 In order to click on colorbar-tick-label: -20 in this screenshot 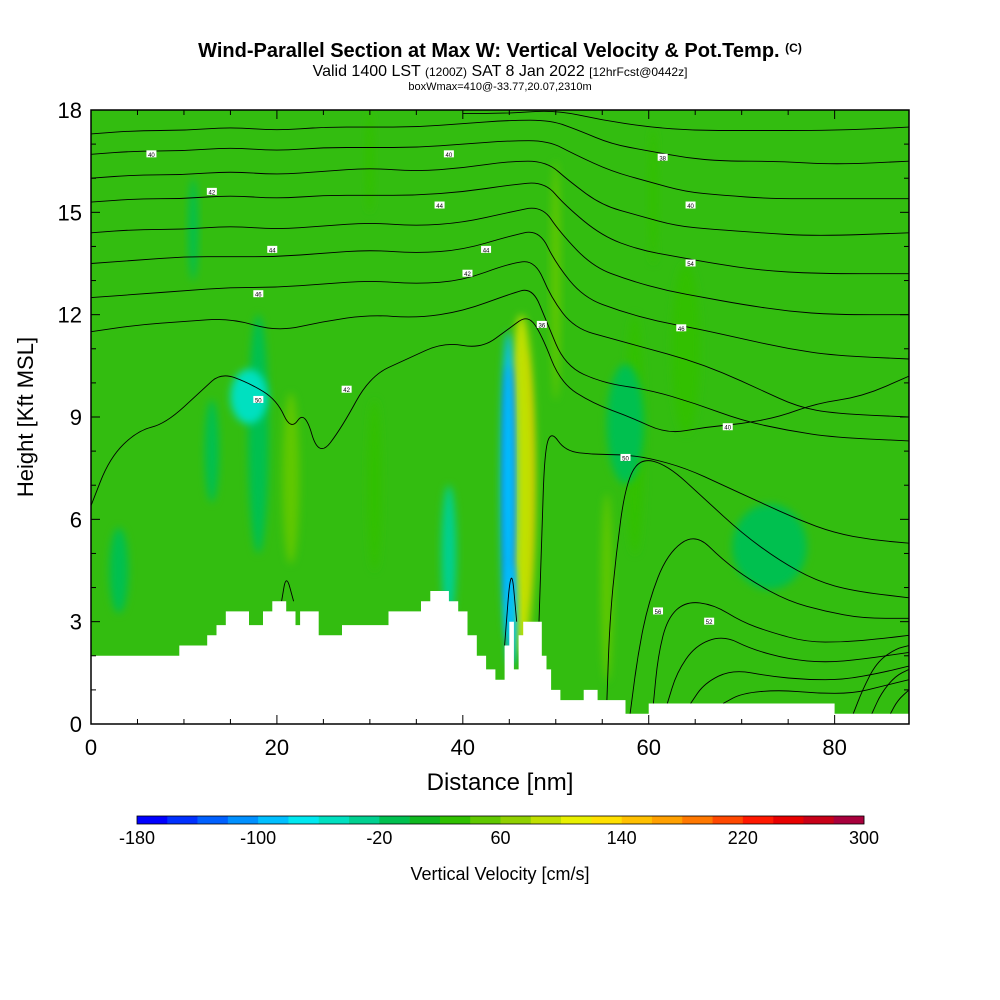, I will do `click(379, 838)`.